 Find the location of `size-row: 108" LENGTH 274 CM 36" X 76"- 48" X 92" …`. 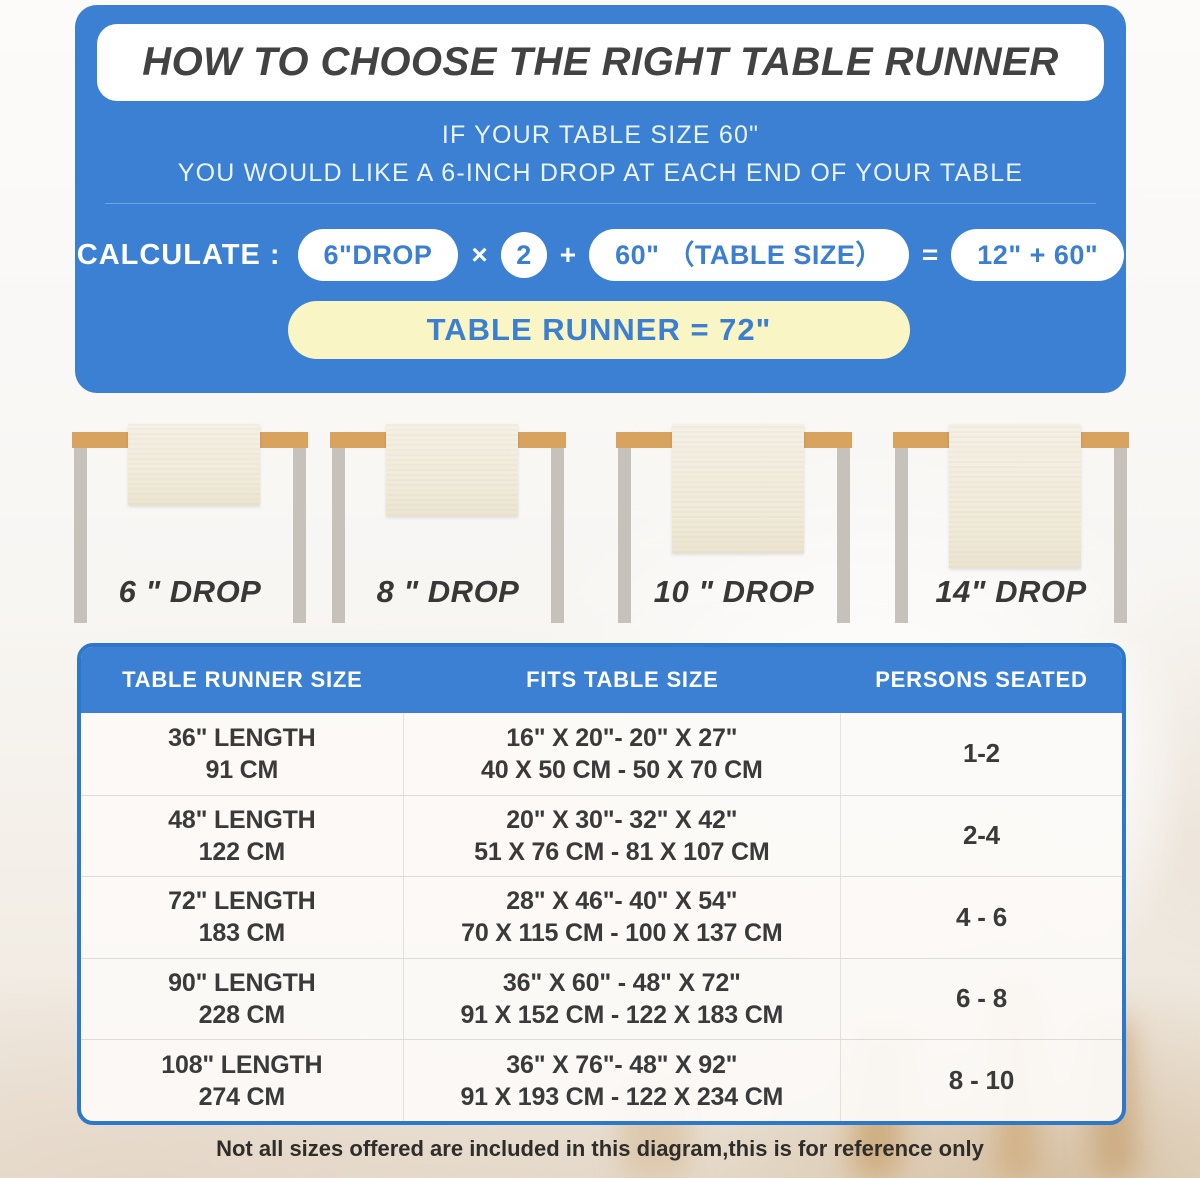

size-row: 108" LENGTH 274 CM 36" X 76"- 48" X 92" … is located at coordinates (601, 1080).